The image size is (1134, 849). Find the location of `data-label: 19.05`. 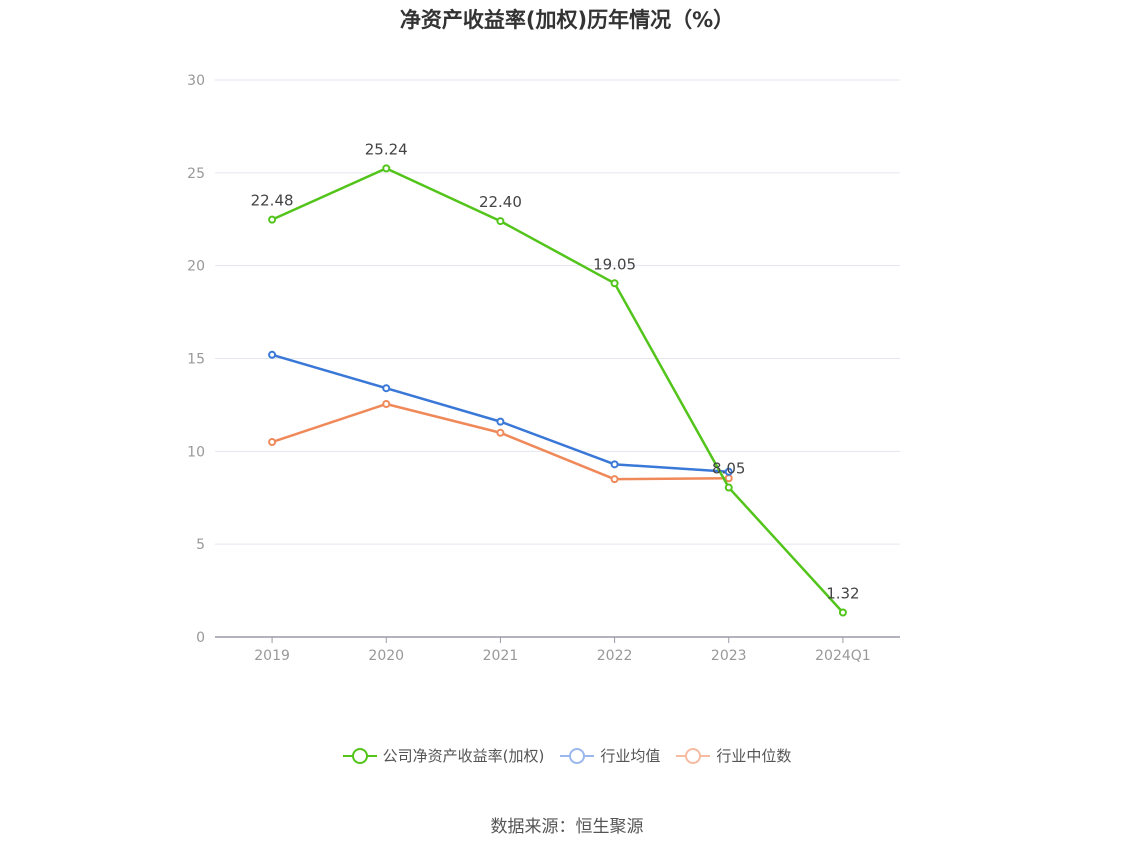

data-label: 19.05 is located at coordinates (614, 264).